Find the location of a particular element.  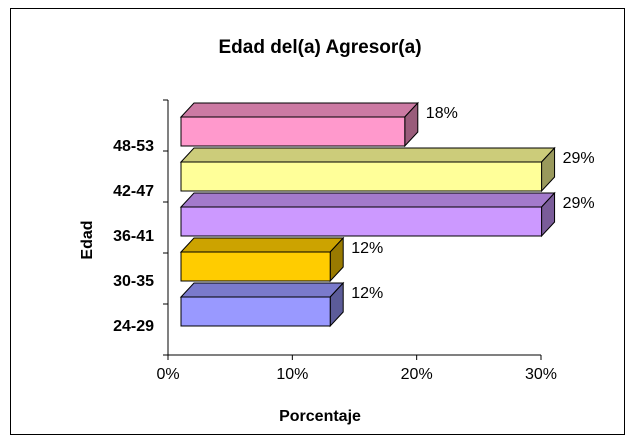

x-tick-label: 20% is located at coordinates (417, 374).